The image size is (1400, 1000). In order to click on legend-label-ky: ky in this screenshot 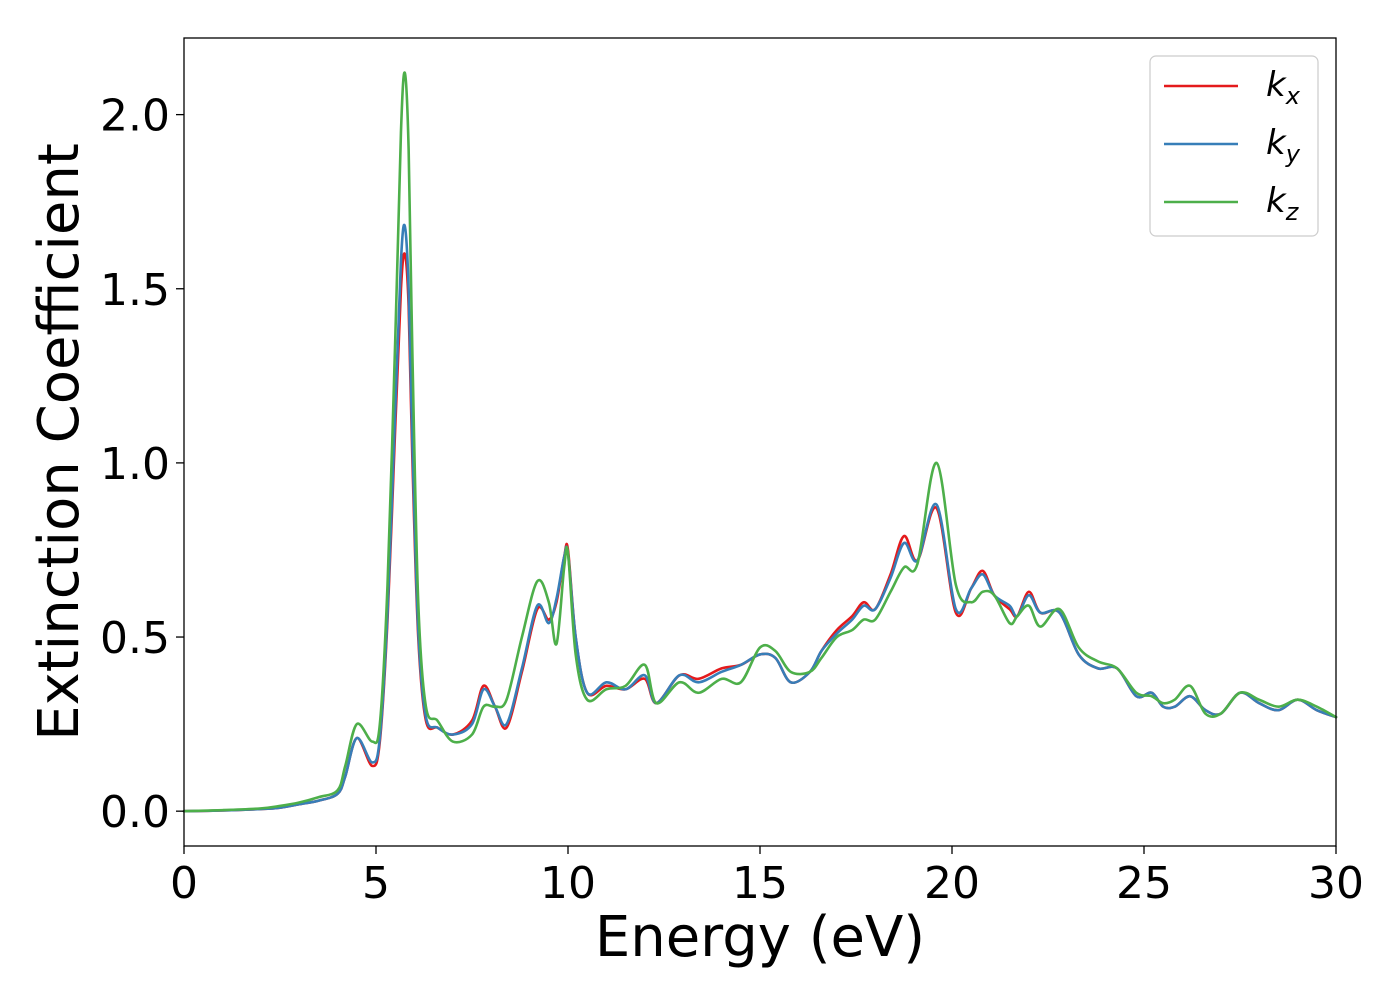, I will do `click(1283, 145)`.